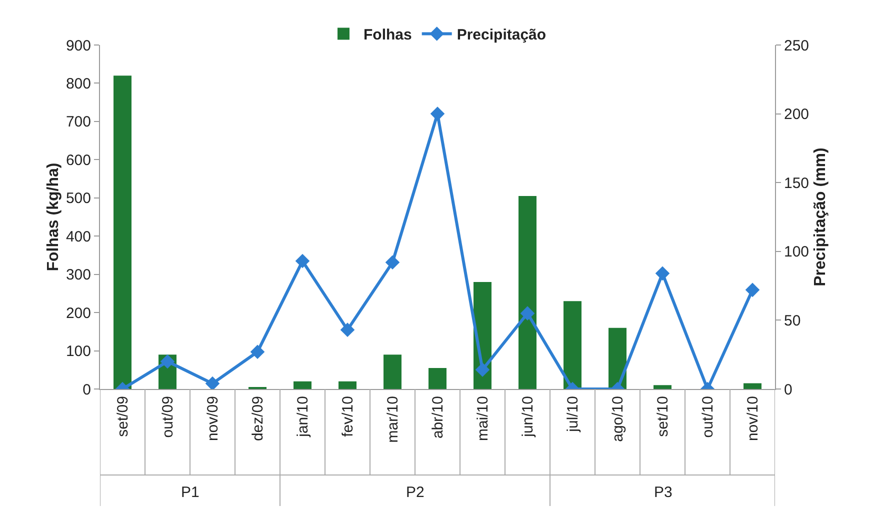 The width and height of the screenshot is (875, 519). I want to click on y-tick-label: 400, so click(78, 237).